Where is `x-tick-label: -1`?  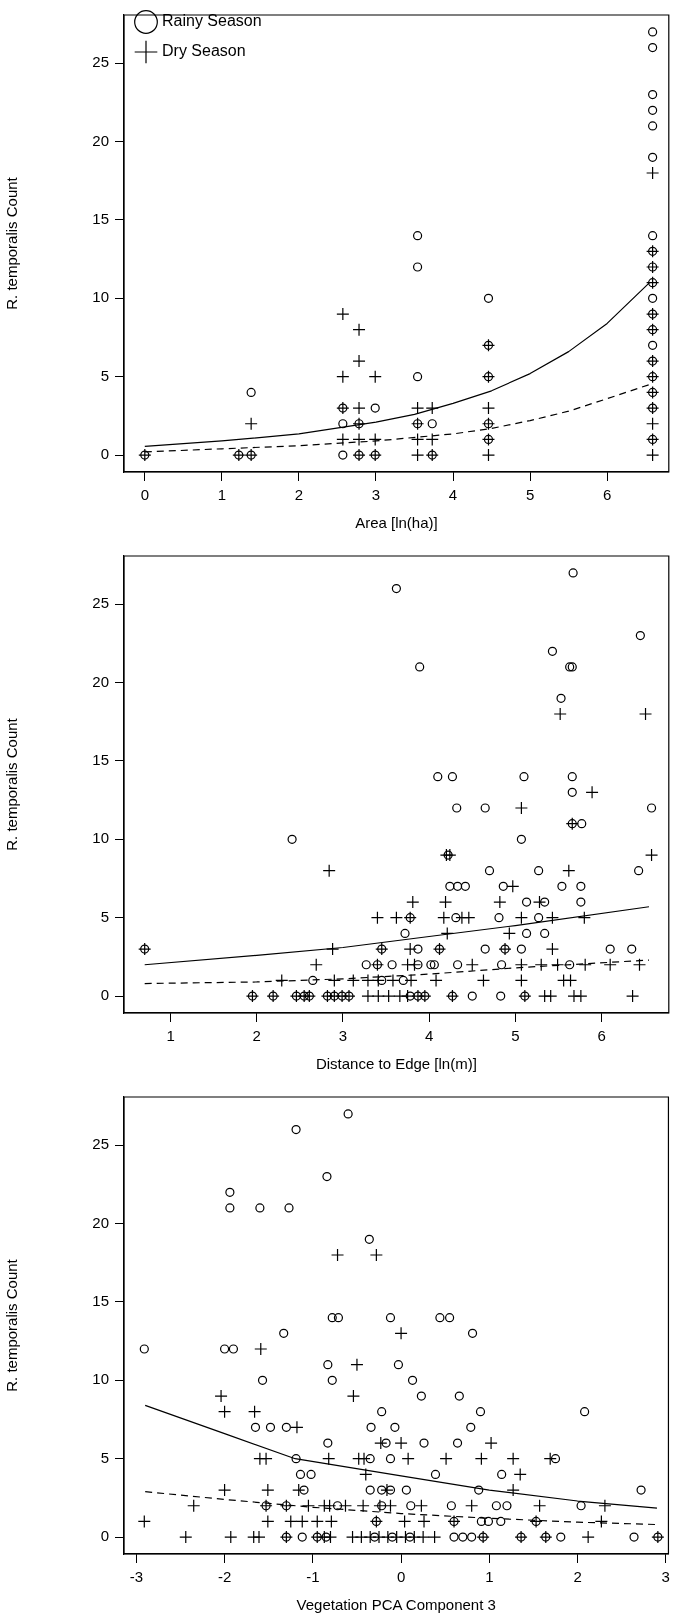 x-tick-label: -1 is located at coordinates (313, 1577).